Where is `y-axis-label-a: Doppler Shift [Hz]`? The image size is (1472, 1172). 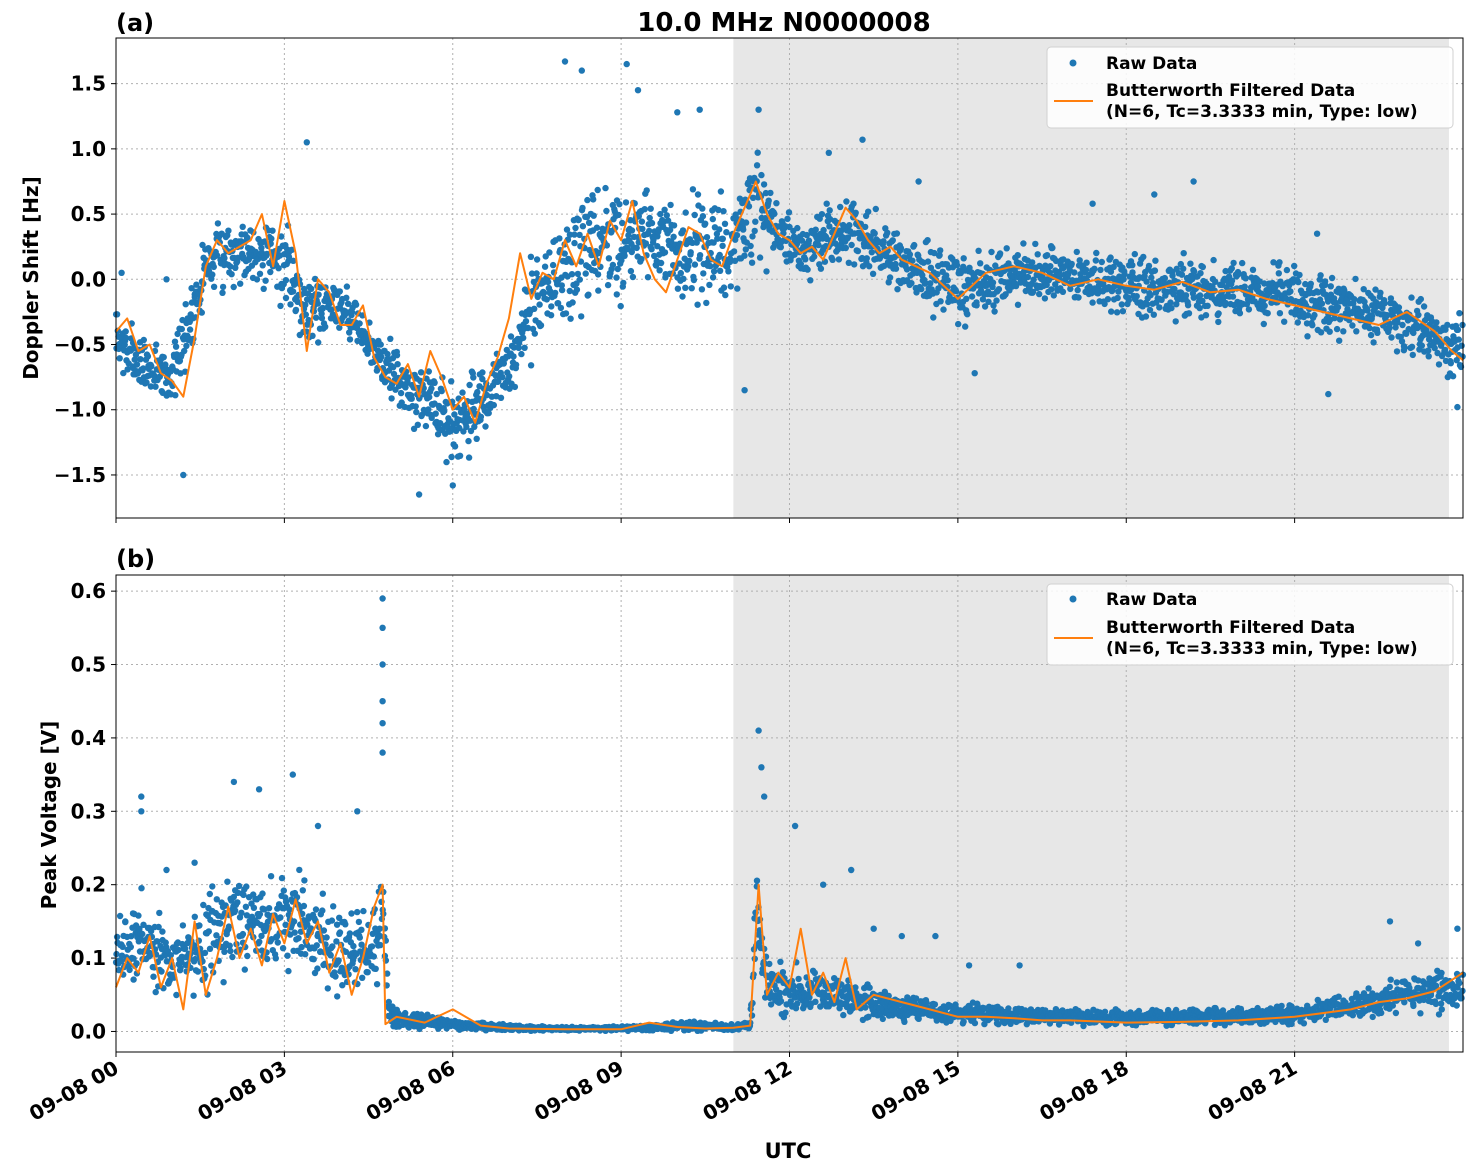
y-axis-label-a: Doppler Shift [Hz] is located at coordinates (31, 278).